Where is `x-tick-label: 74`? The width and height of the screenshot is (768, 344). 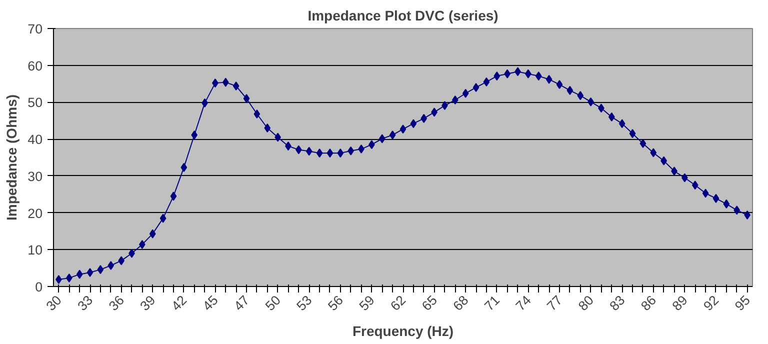 x-tick-label: 74 is located at coordinates (523, 303).